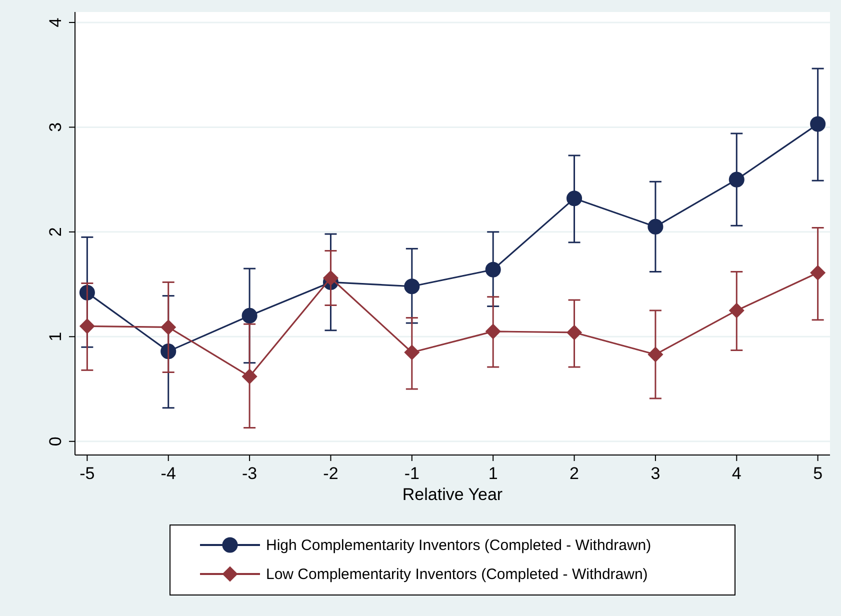 This screenshot has height=616, width=841. What do you see at coordinates (459, 545) in the screenshot?
I see `legend-label: High Complementarity Inventors (Completed - Withdrawn)` at bounding box center [459, 545].